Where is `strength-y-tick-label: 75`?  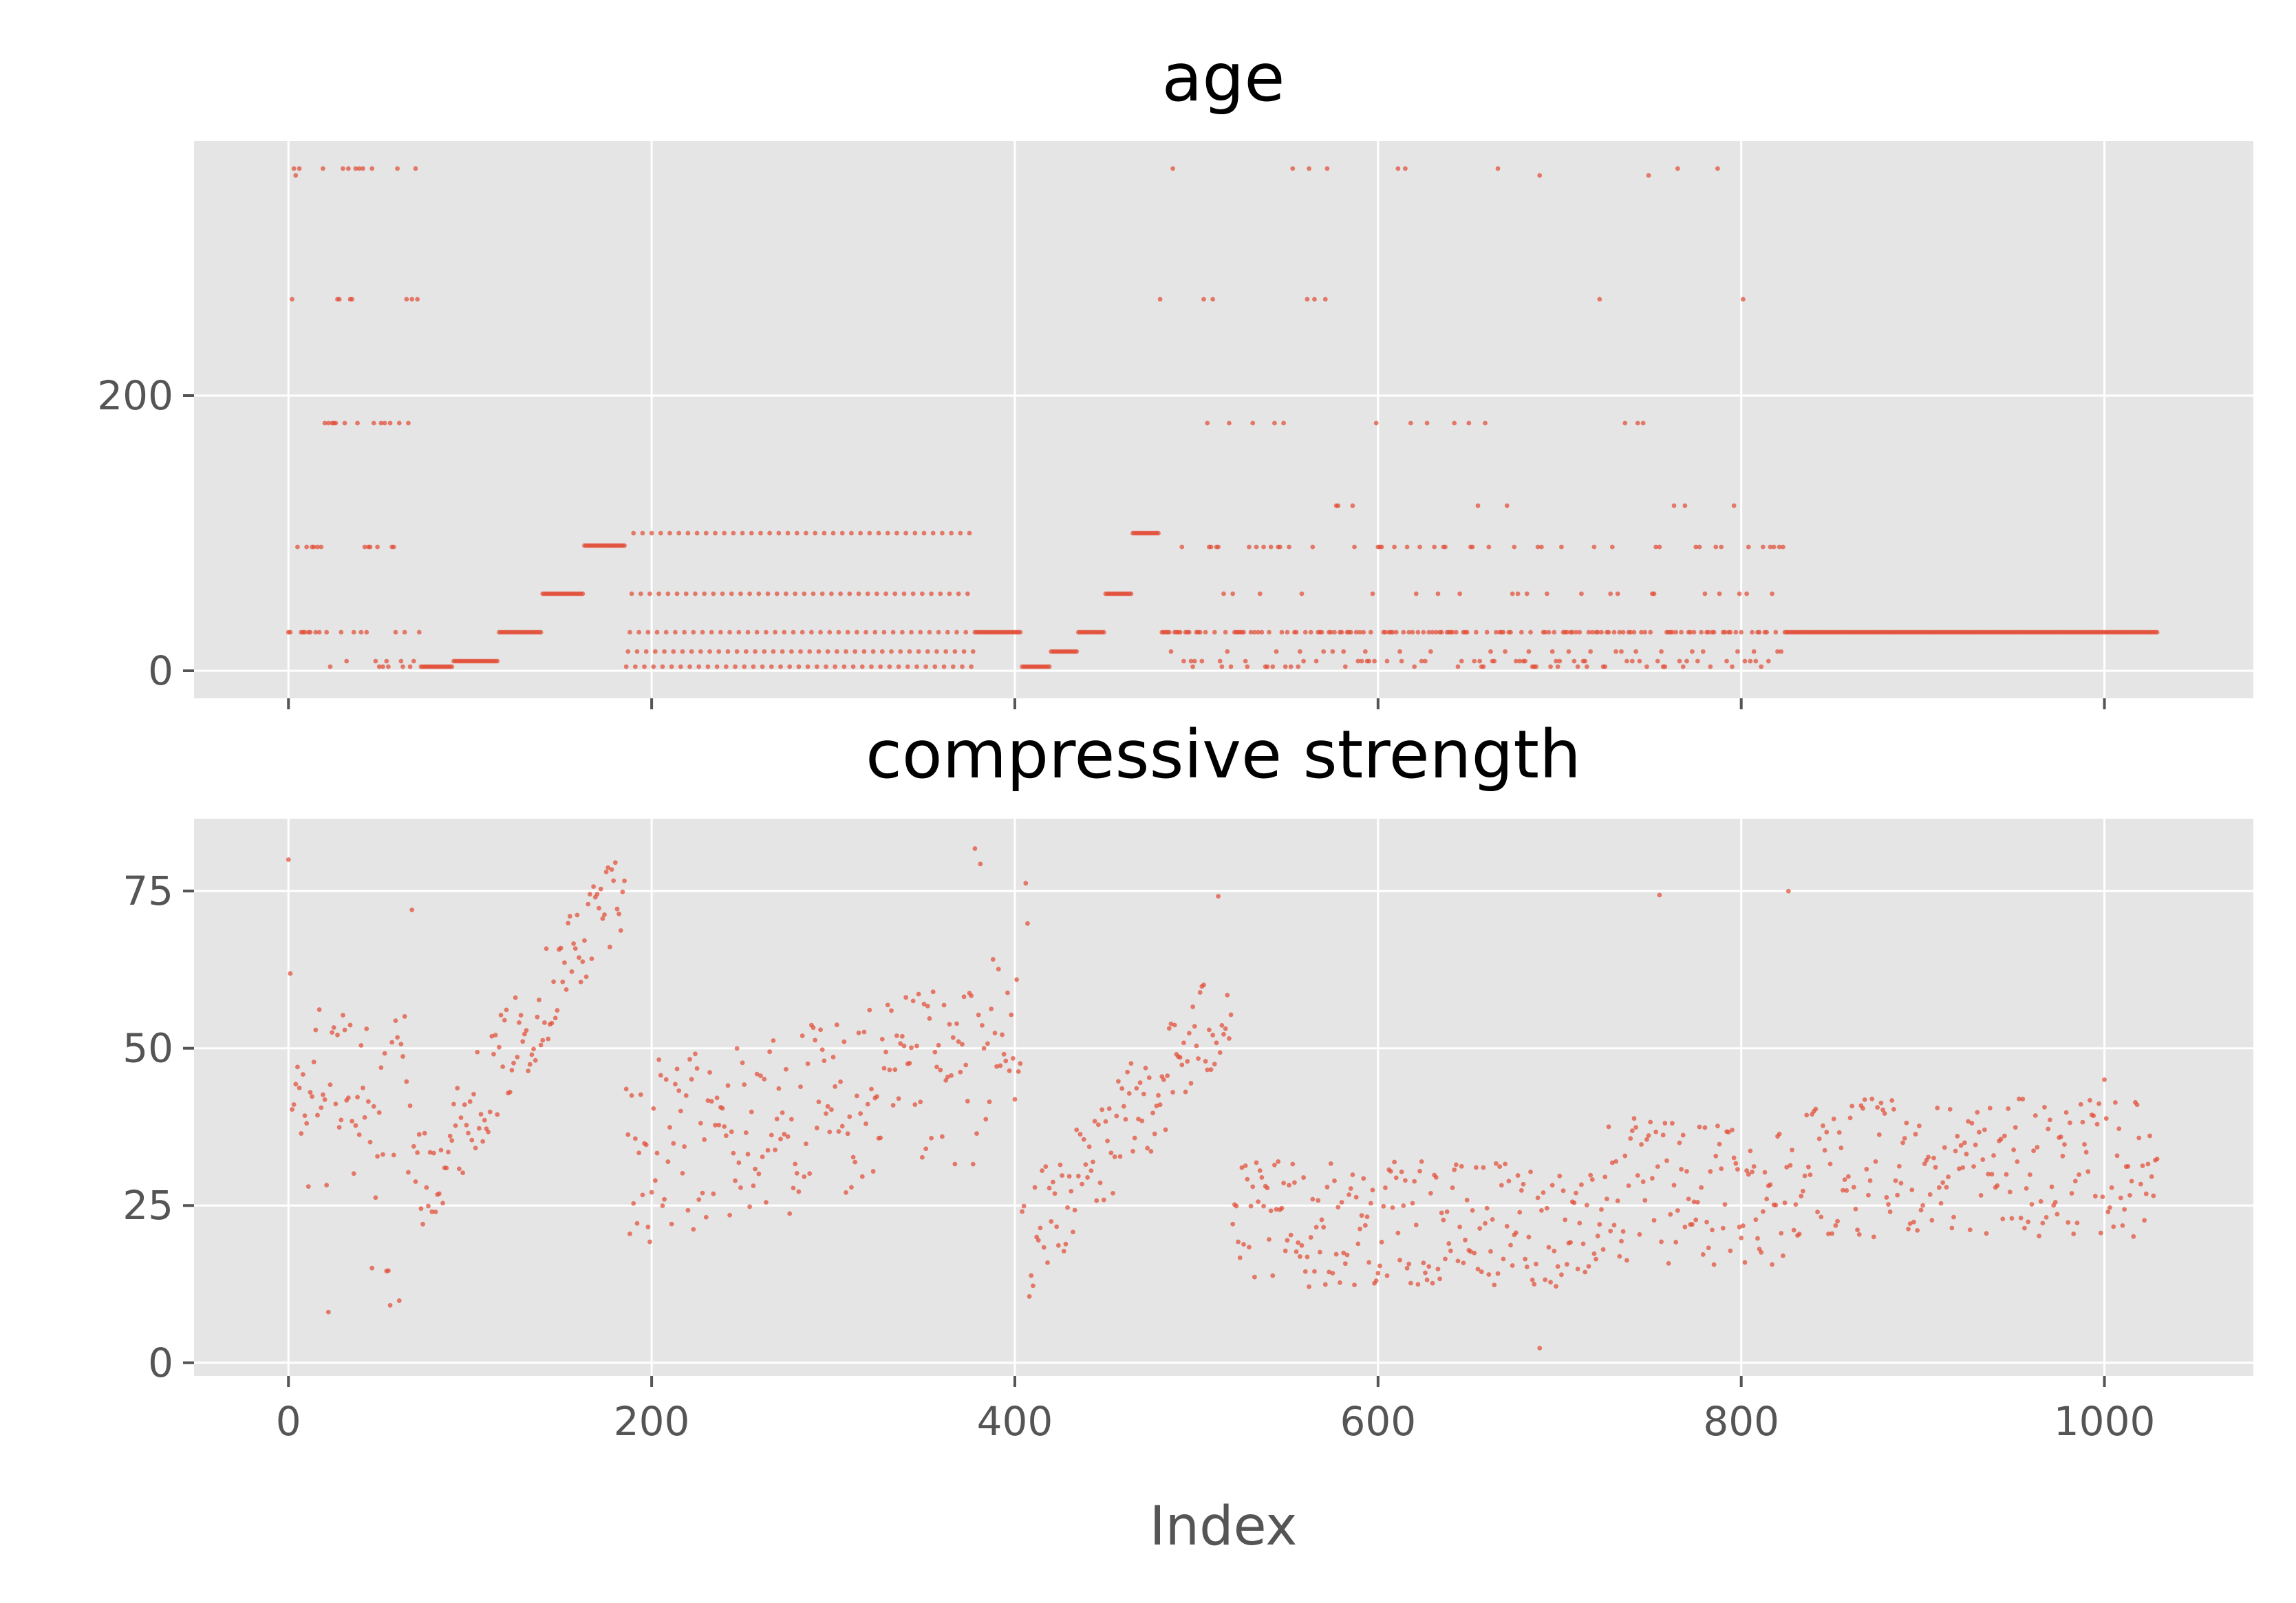 strength-y-tick-label: 75 is located at coordinates (147, 891).